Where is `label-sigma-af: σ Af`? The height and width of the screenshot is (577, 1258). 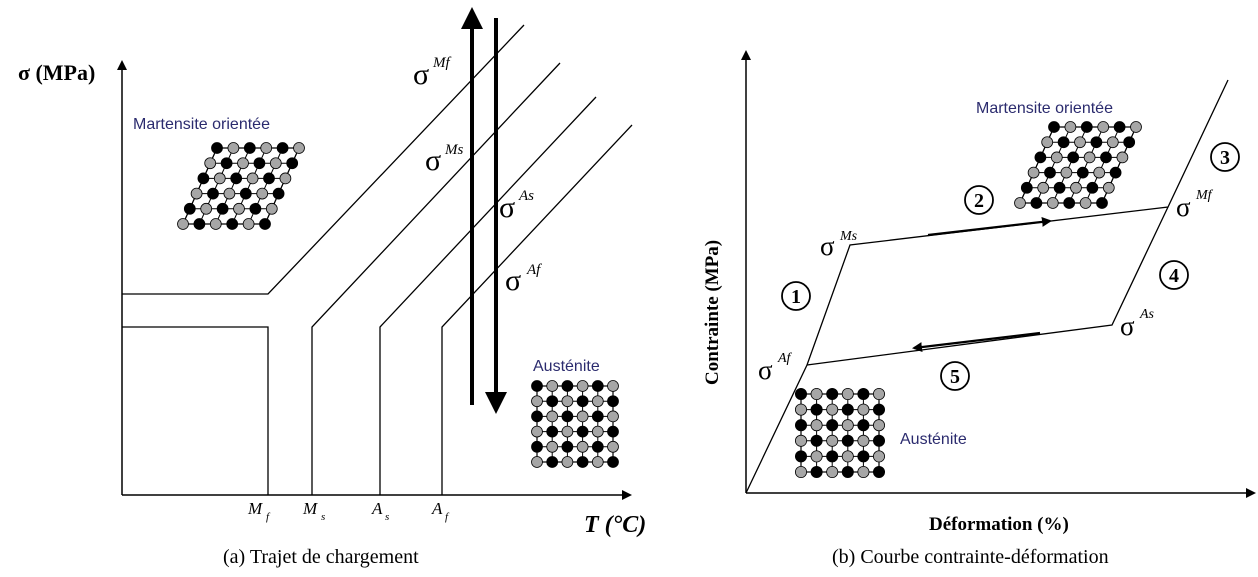 label-sigma-af: σ Af is located at coordinates (523, 279).